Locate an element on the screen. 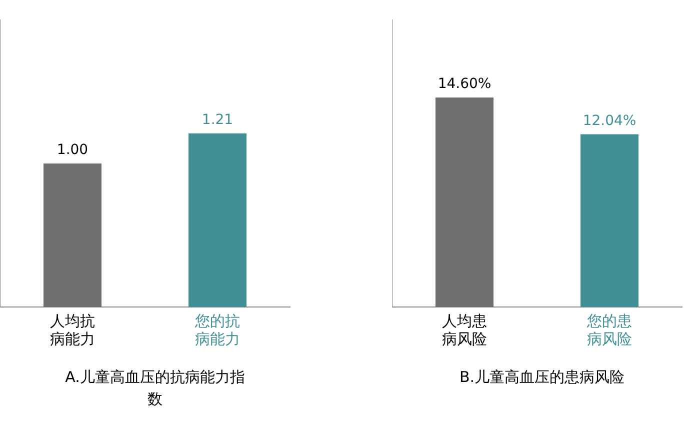 The height and width of the screenshot is (432, 696). x-tick-label: 人均患病风险 is located at coordinates (464, 330).